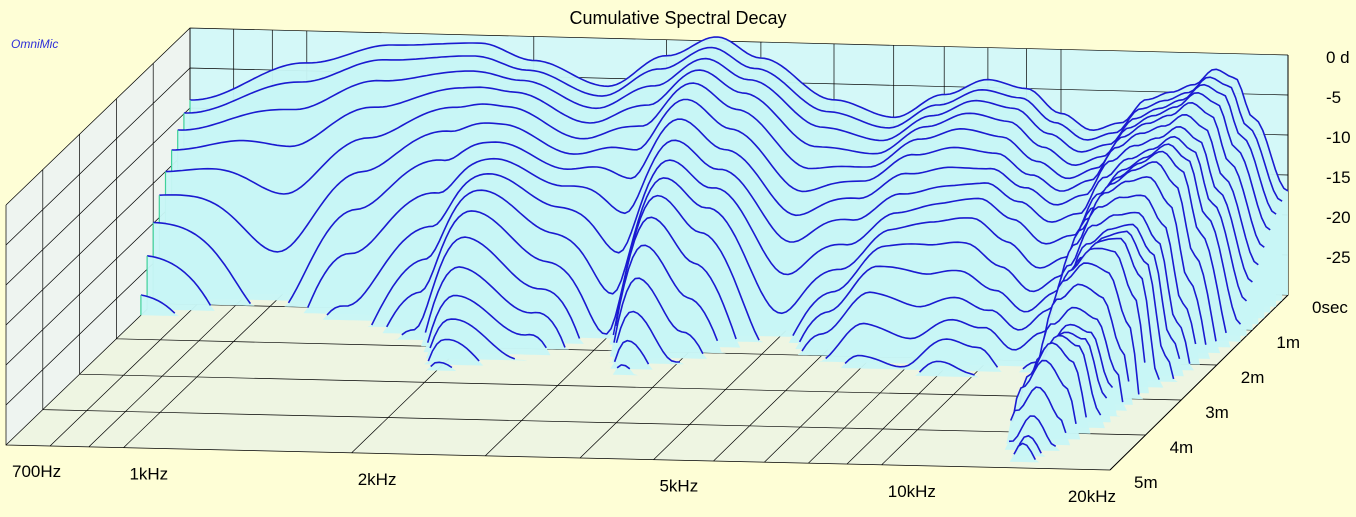 The height and width of the screenshot is (517, 1356). I want to click on y-tick-label: -15, so click(1338, 177).